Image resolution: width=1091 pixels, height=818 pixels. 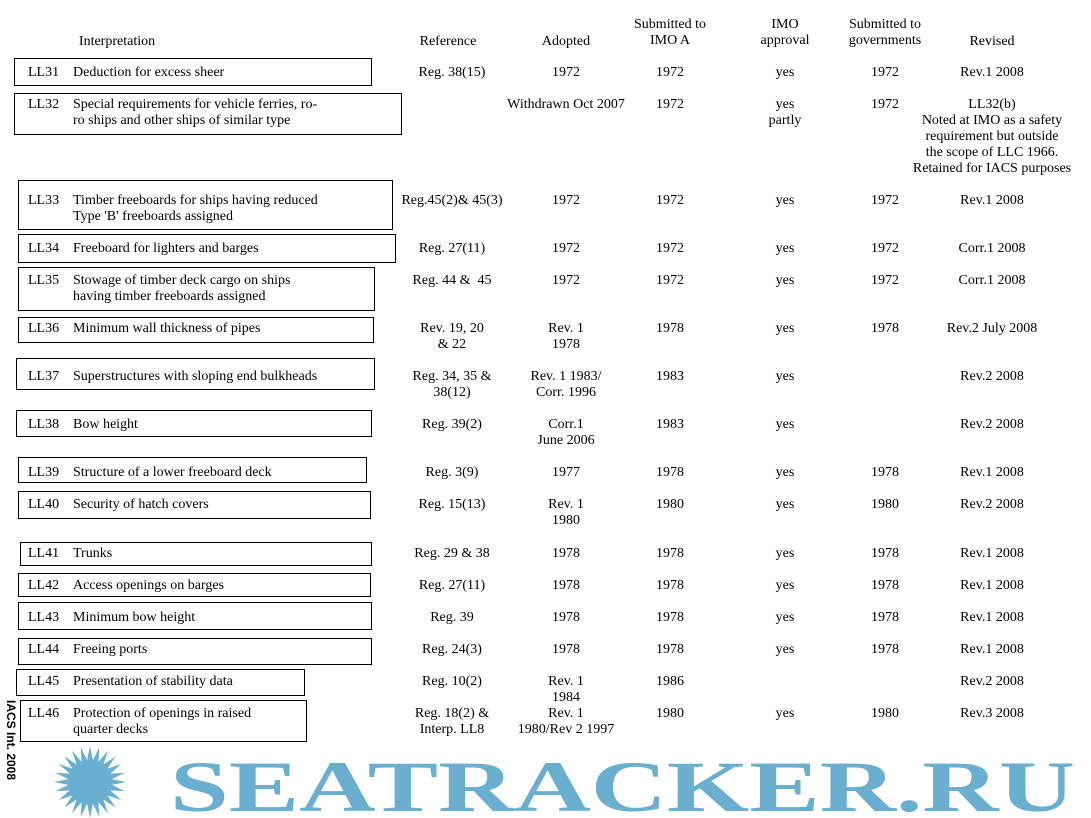 I want to click on row-adopted: Rev. 1 1980, so click(x=566, y=512).